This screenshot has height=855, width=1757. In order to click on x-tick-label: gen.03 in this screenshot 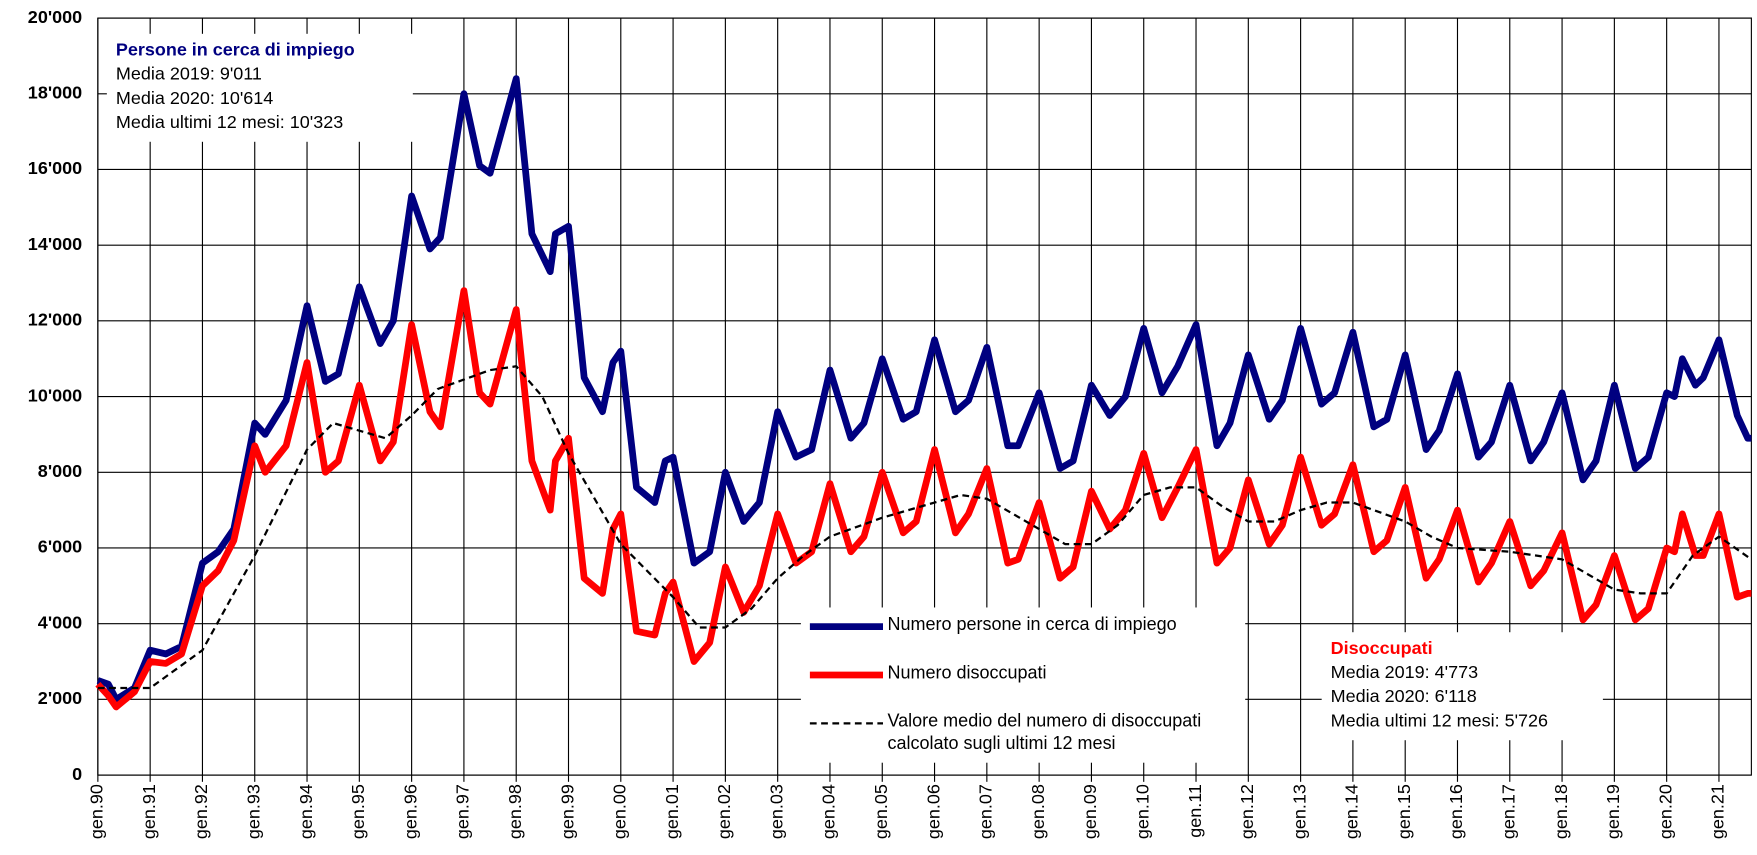, I will do `click(776, 811)`.